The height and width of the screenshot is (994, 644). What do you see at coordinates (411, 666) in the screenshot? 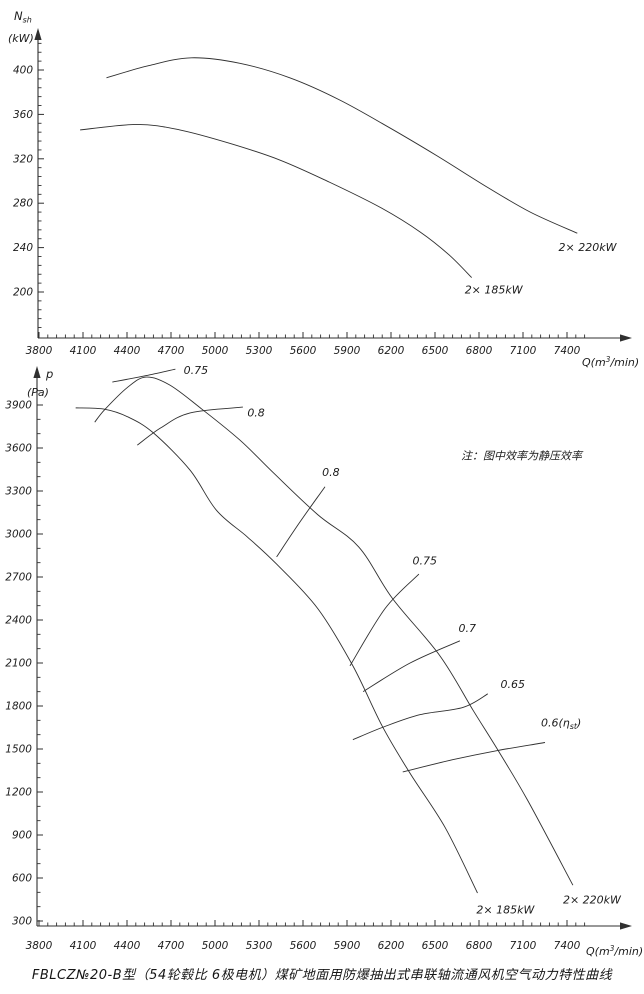
I see `curve-eff-0.7` at bounding box center [411, 666].